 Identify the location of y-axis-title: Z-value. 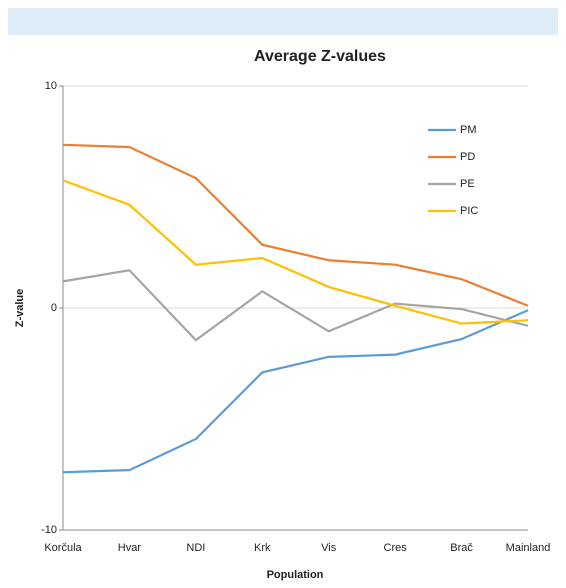
(20, 308).